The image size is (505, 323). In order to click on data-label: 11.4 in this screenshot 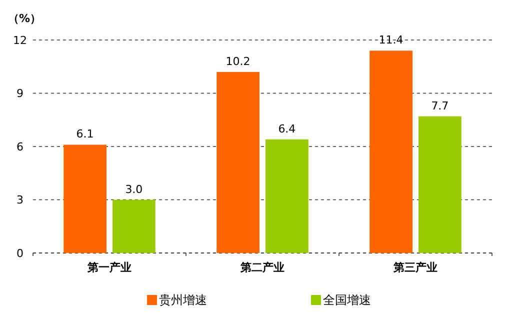, I will do `click(391, 40)`.